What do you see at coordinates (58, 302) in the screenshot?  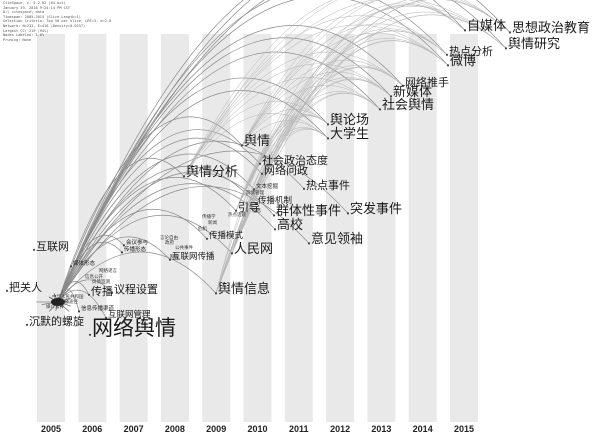 I see `hub-node` at bounding box center [58, 302].